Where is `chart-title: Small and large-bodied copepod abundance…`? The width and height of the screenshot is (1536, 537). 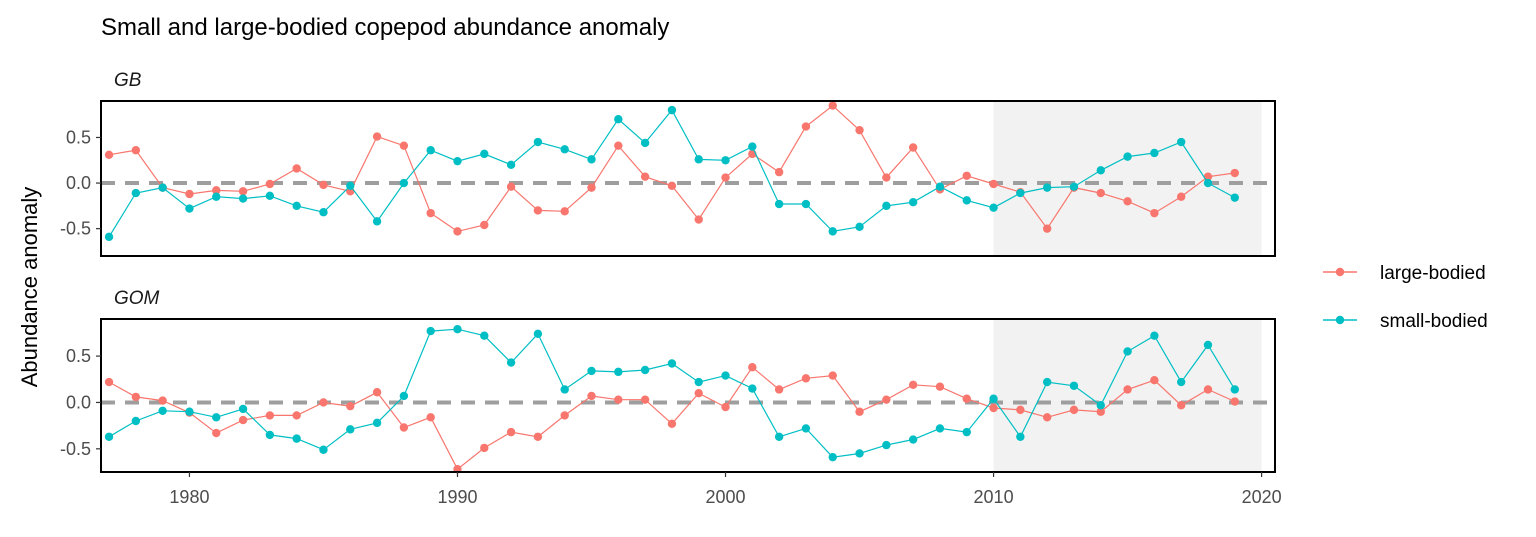 chart-title: Small and large-bodied copepod abundance… is located at coordinates (385, 27).